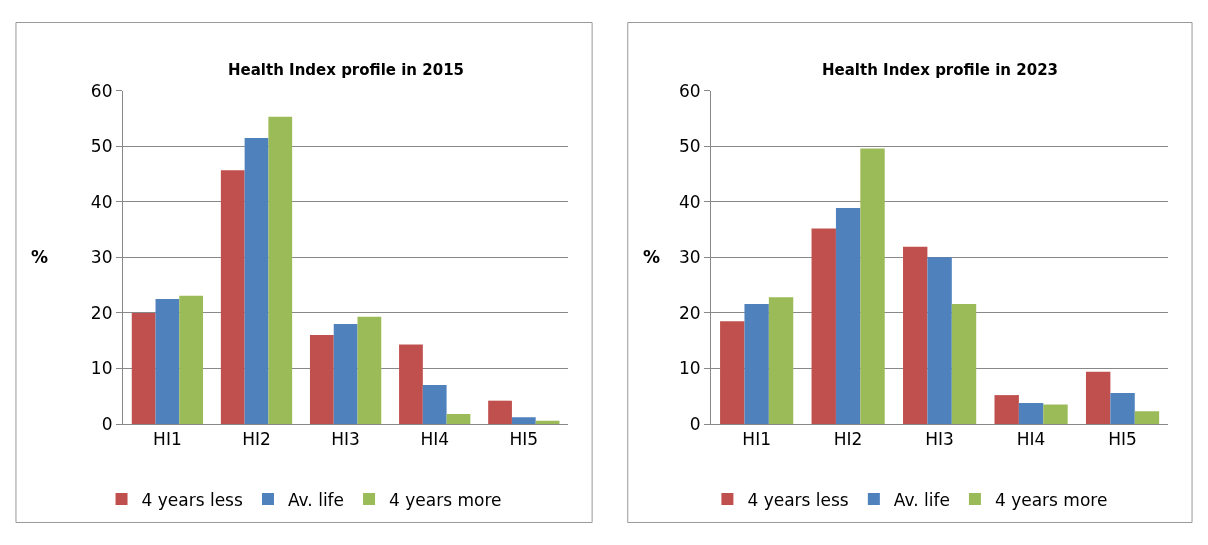 The height and width of the screenshot is (545, 1208). What do you see at coordinates (346, 70) in the screenshot?
I see `chart-title: Health Index profile in 2015` at bounding box center [346, 70].